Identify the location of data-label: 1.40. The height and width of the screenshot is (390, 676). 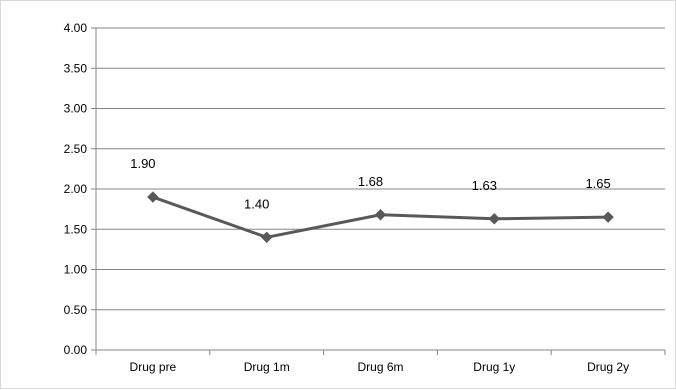
(256, 203).